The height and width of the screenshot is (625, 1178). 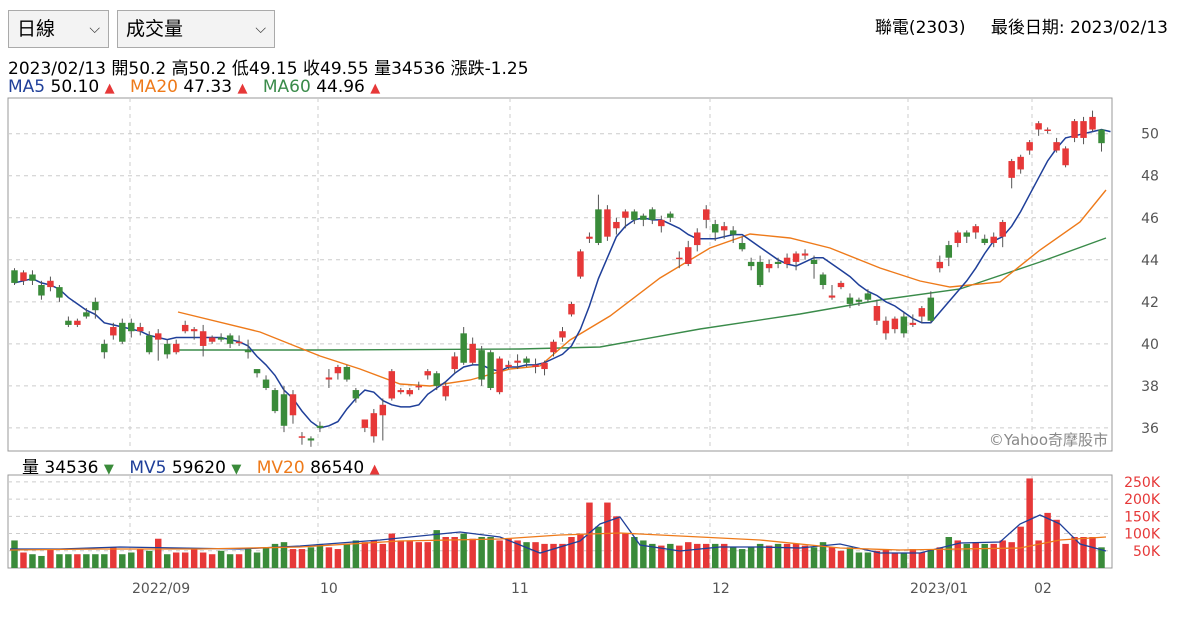 I want to click on mv5-line, so click(x=558, y=534).